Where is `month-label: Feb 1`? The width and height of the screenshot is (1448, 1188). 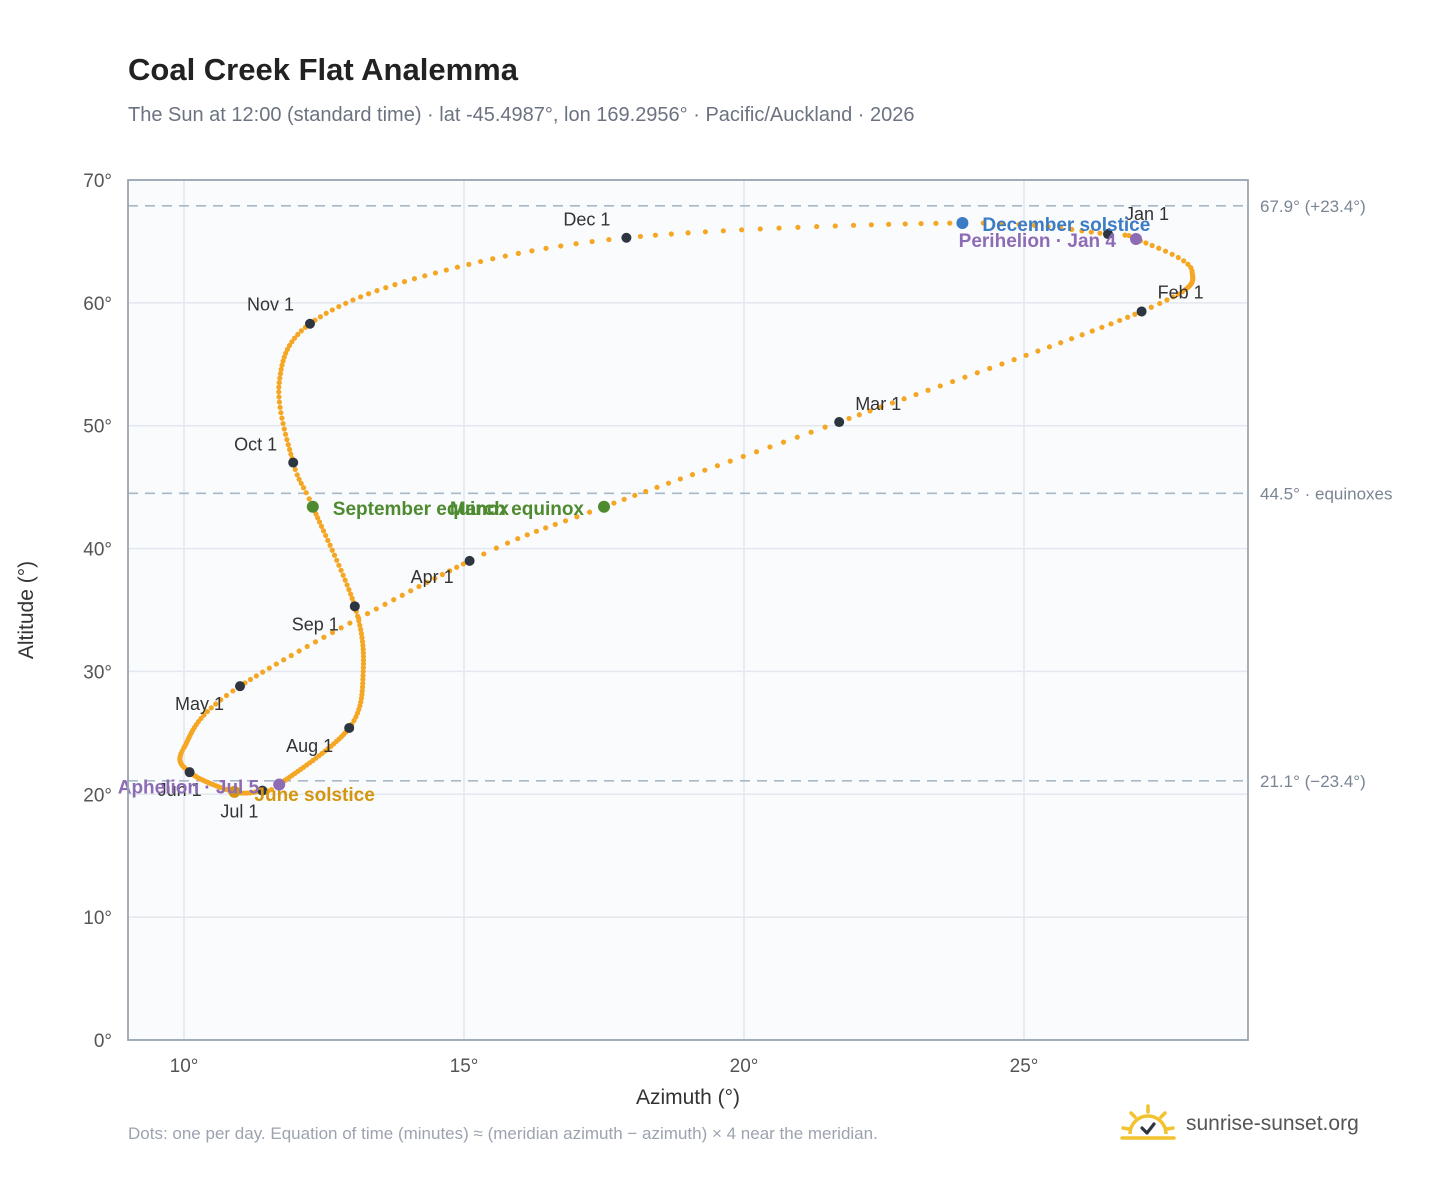 month-label: Feb 1 is located at coordinates (1181, 292).